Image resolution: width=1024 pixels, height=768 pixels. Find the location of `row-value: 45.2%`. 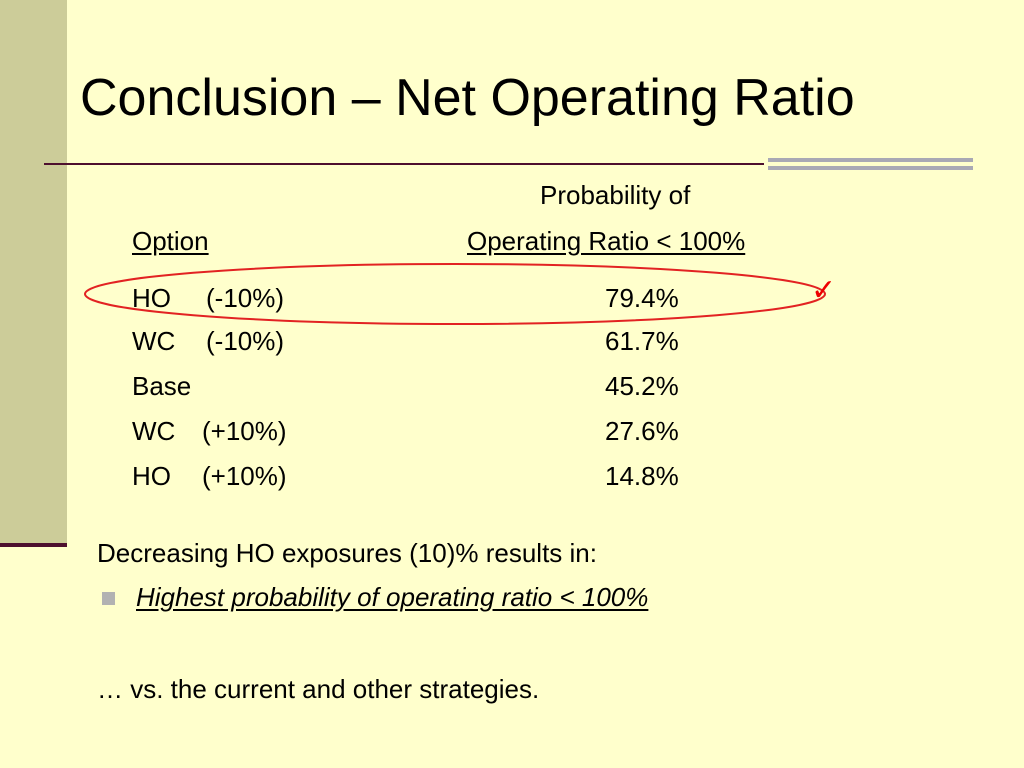

row-value: 45.2% is located at coordinates (642, 386).